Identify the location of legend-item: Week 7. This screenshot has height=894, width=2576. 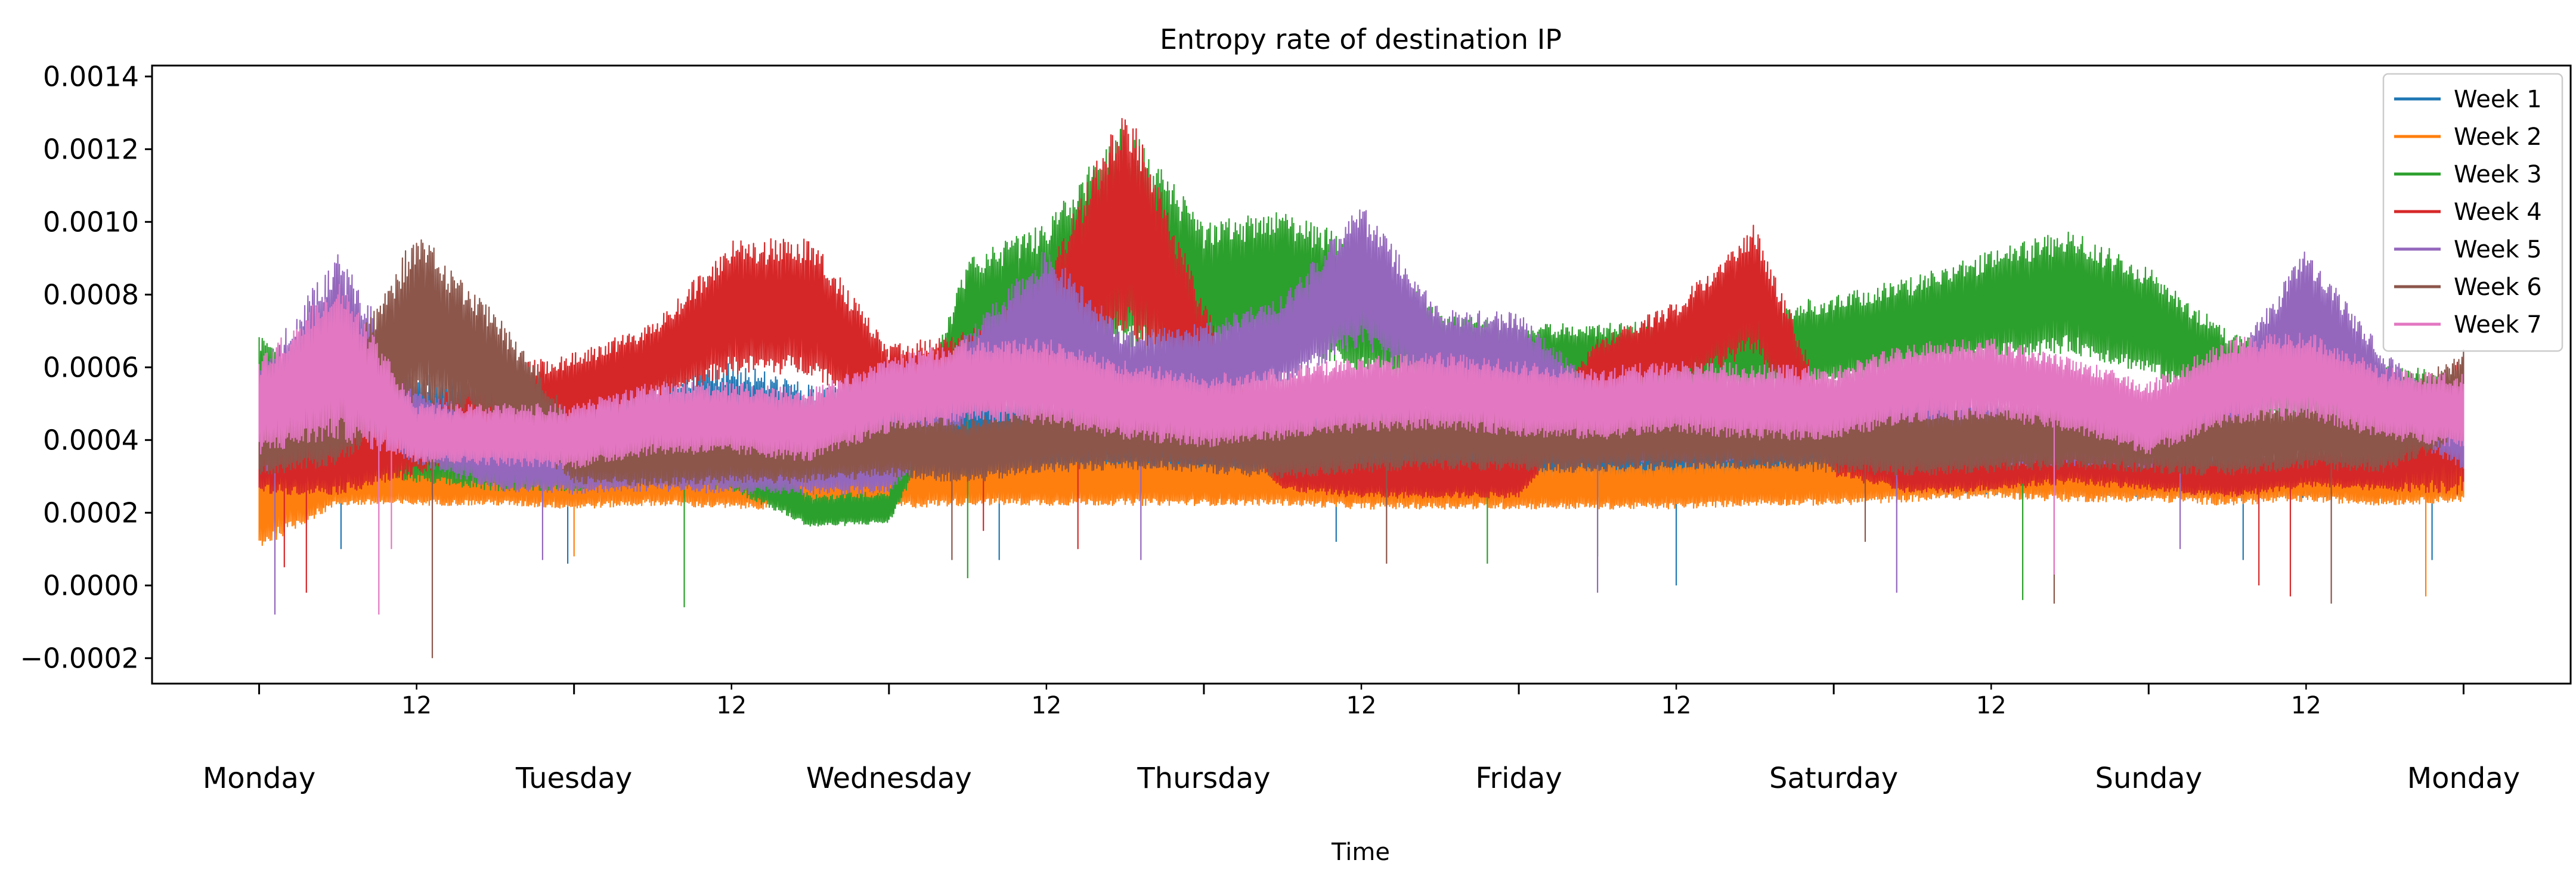
(2468, 325).